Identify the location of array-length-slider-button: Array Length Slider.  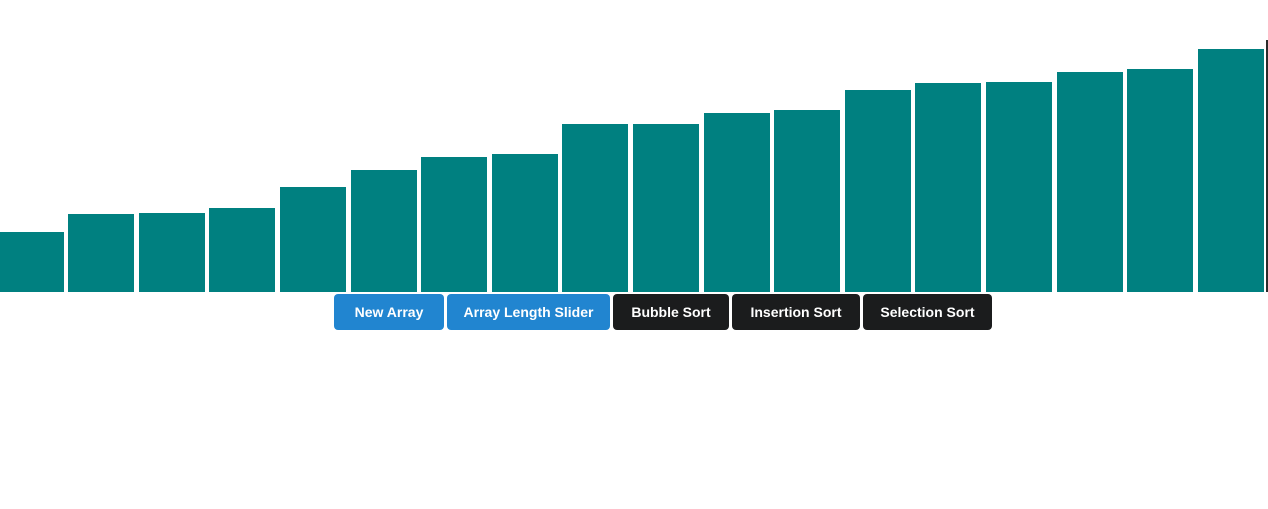
(528, 312).